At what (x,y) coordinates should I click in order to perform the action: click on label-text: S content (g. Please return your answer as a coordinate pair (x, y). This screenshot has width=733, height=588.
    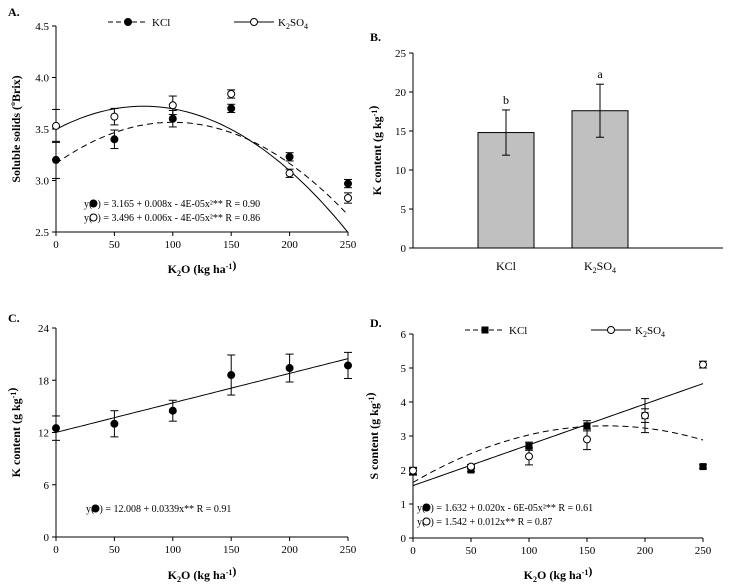
    Looking at the image, I should click on (374, 448).